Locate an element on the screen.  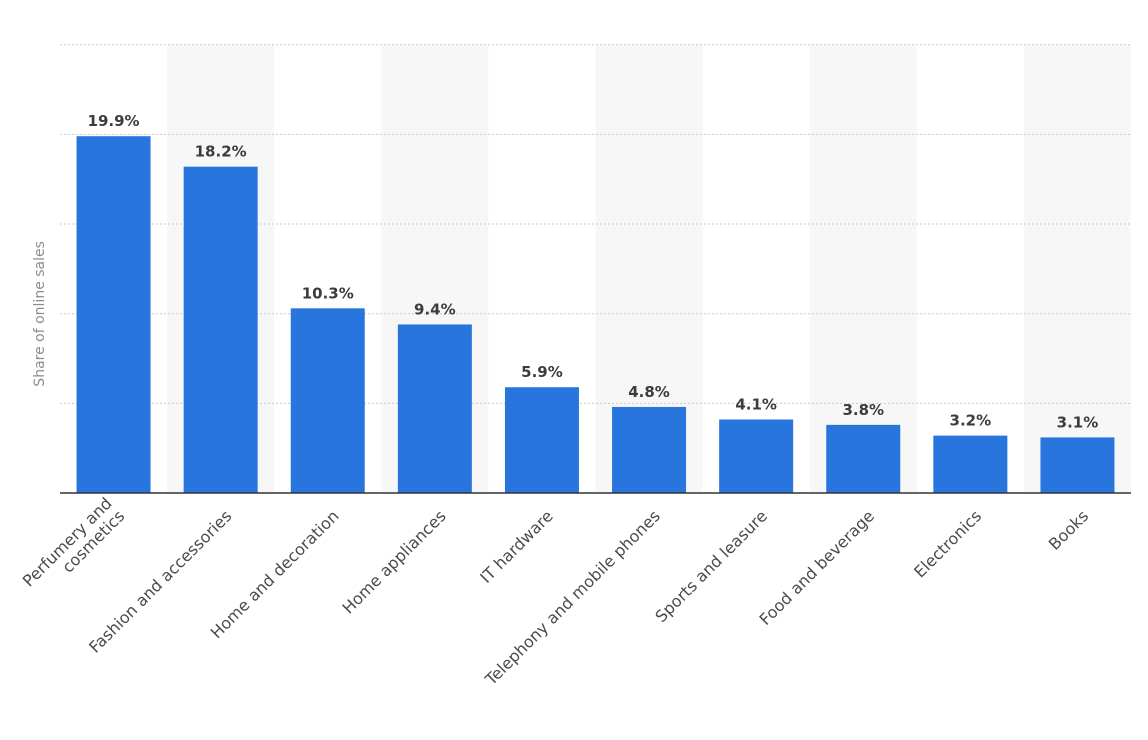
category-label-line: Home appliances is located at coordinates (393, 561).